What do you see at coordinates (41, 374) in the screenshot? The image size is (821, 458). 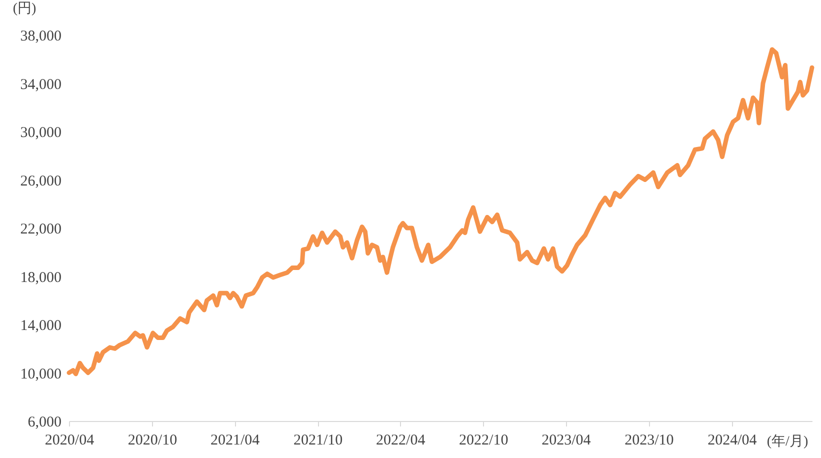 I see `y-tick-label: 10,000` at bounding box center [41, 374].